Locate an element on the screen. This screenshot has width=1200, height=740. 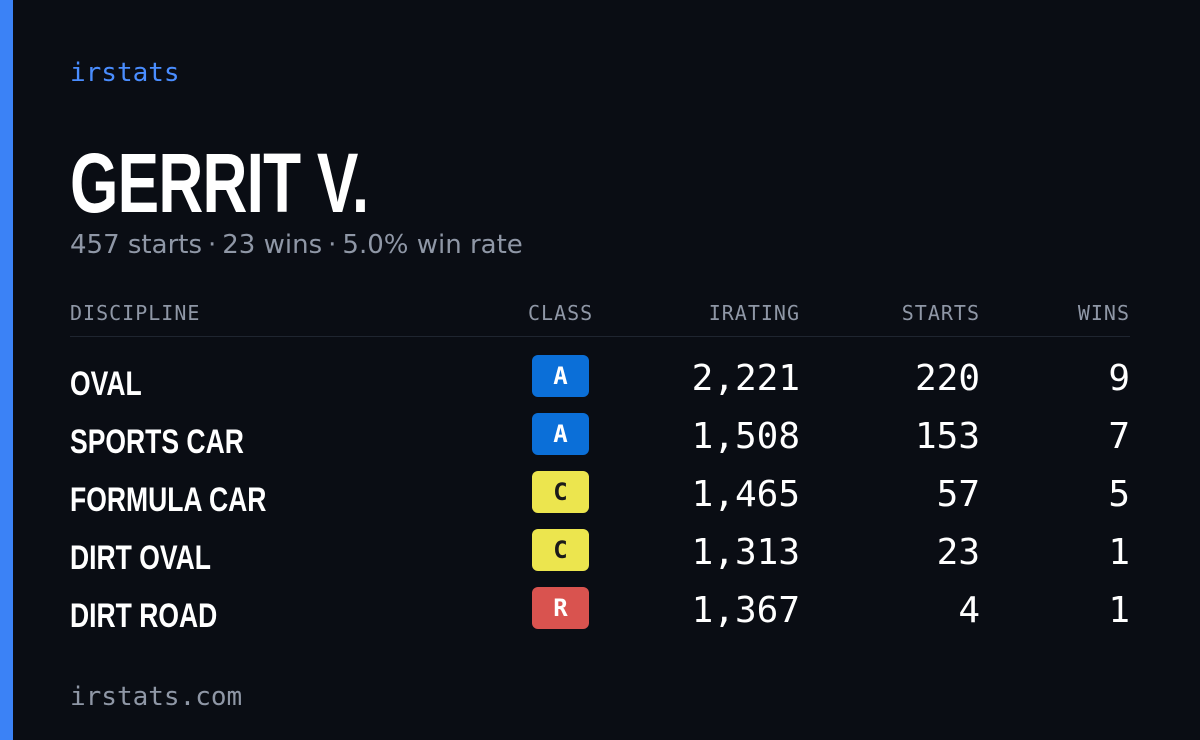
win-rate-summary: 5.0% win rate is located at coordinates (432, 245).